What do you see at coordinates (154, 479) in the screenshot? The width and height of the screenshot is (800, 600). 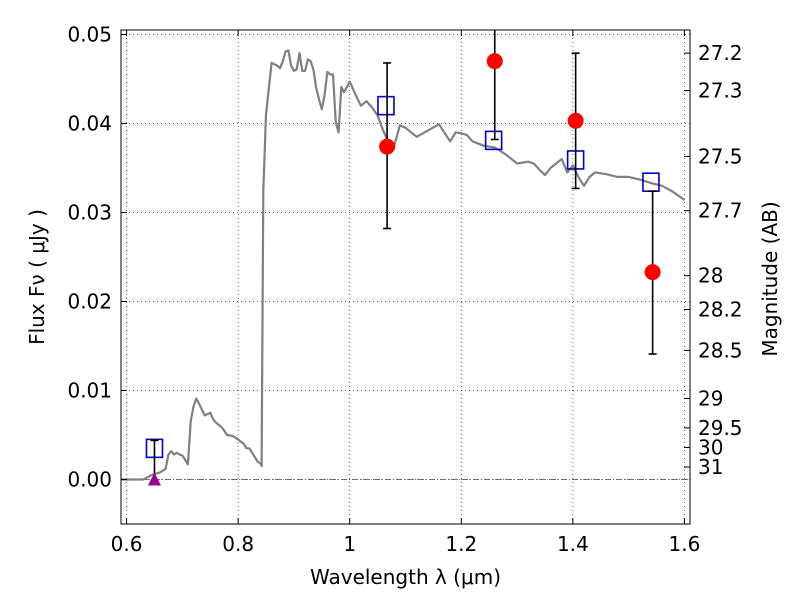 I see `upper-limit-triangle` at bounding box center [154, 479].